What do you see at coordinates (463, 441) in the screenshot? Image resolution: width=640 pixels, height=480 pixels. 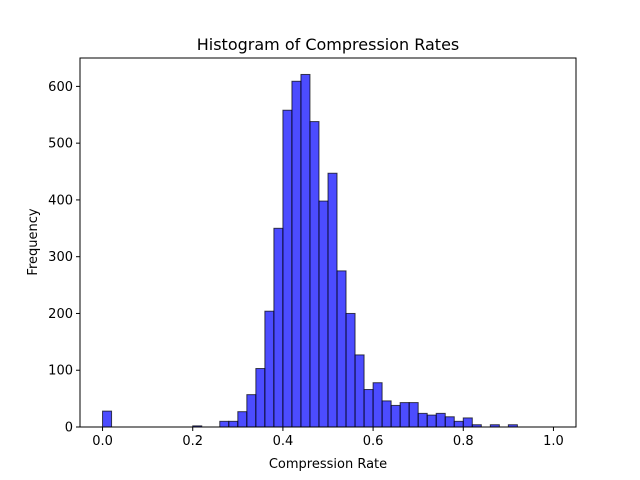 I see `x-tick-label: 0.8` at bounding box center [463, 441].